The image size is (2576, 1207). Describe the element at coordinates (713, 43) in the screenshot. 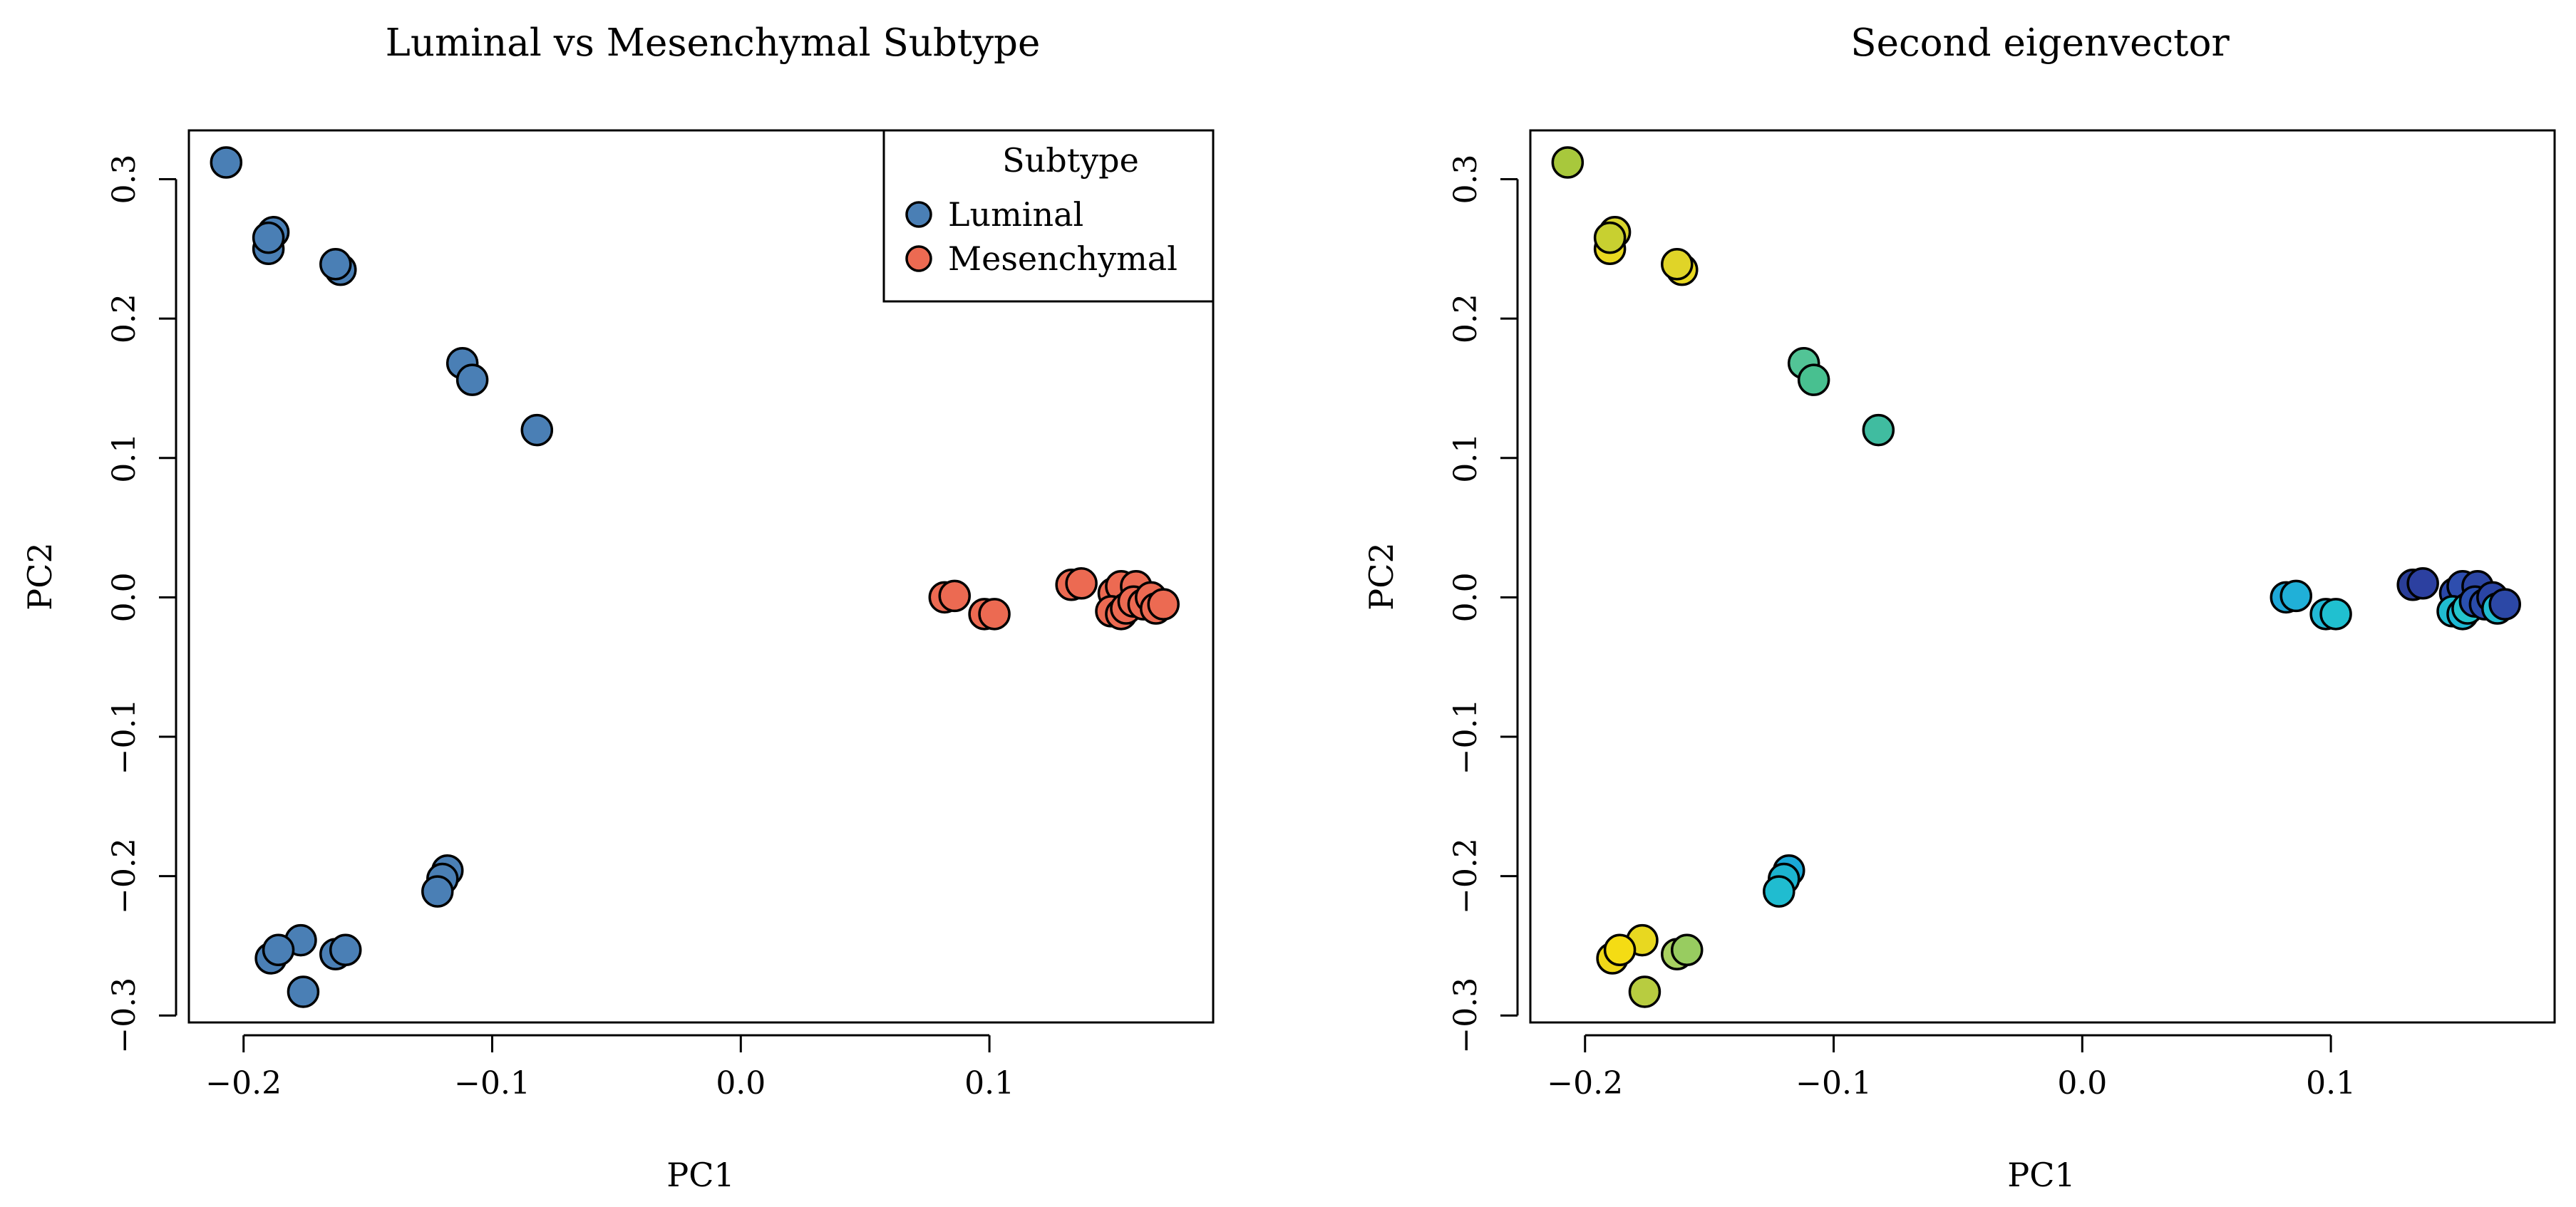

I see `chart-title: Luminal vs Mesenchymal Subtype` at that location.